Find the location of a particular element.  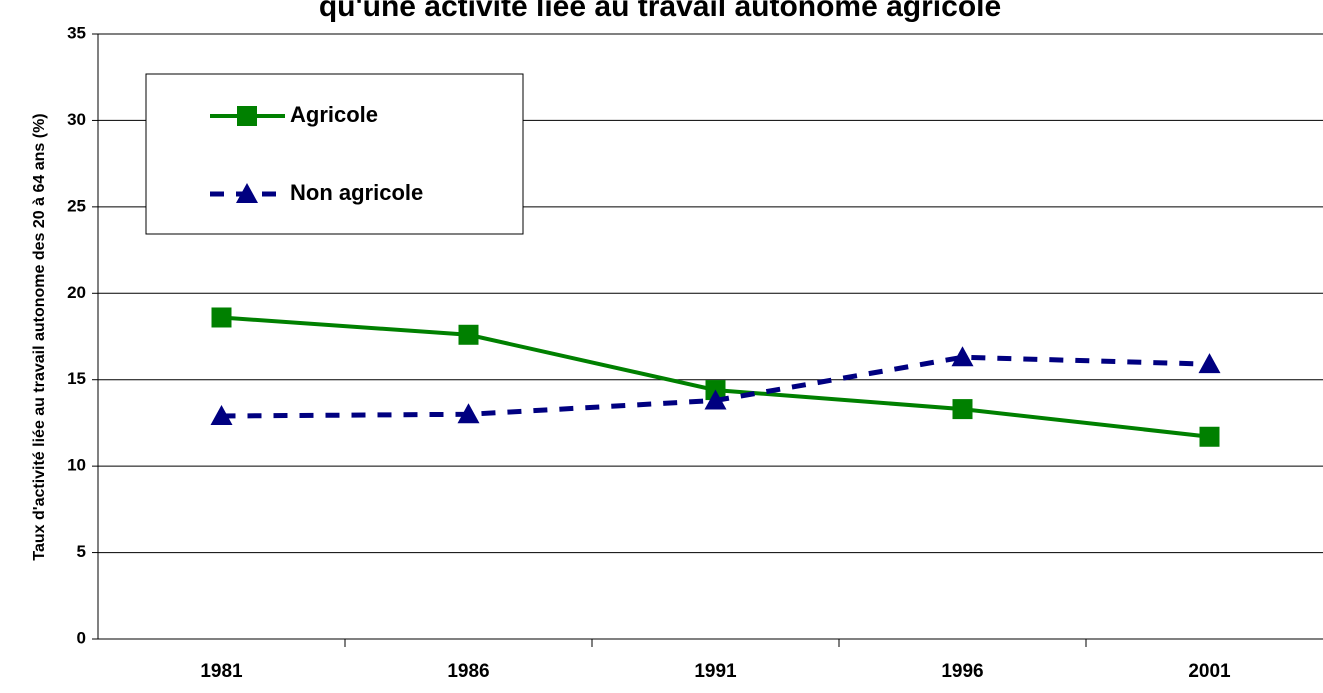

x-tick-label: 1986 is located at coordinates (468, 671).